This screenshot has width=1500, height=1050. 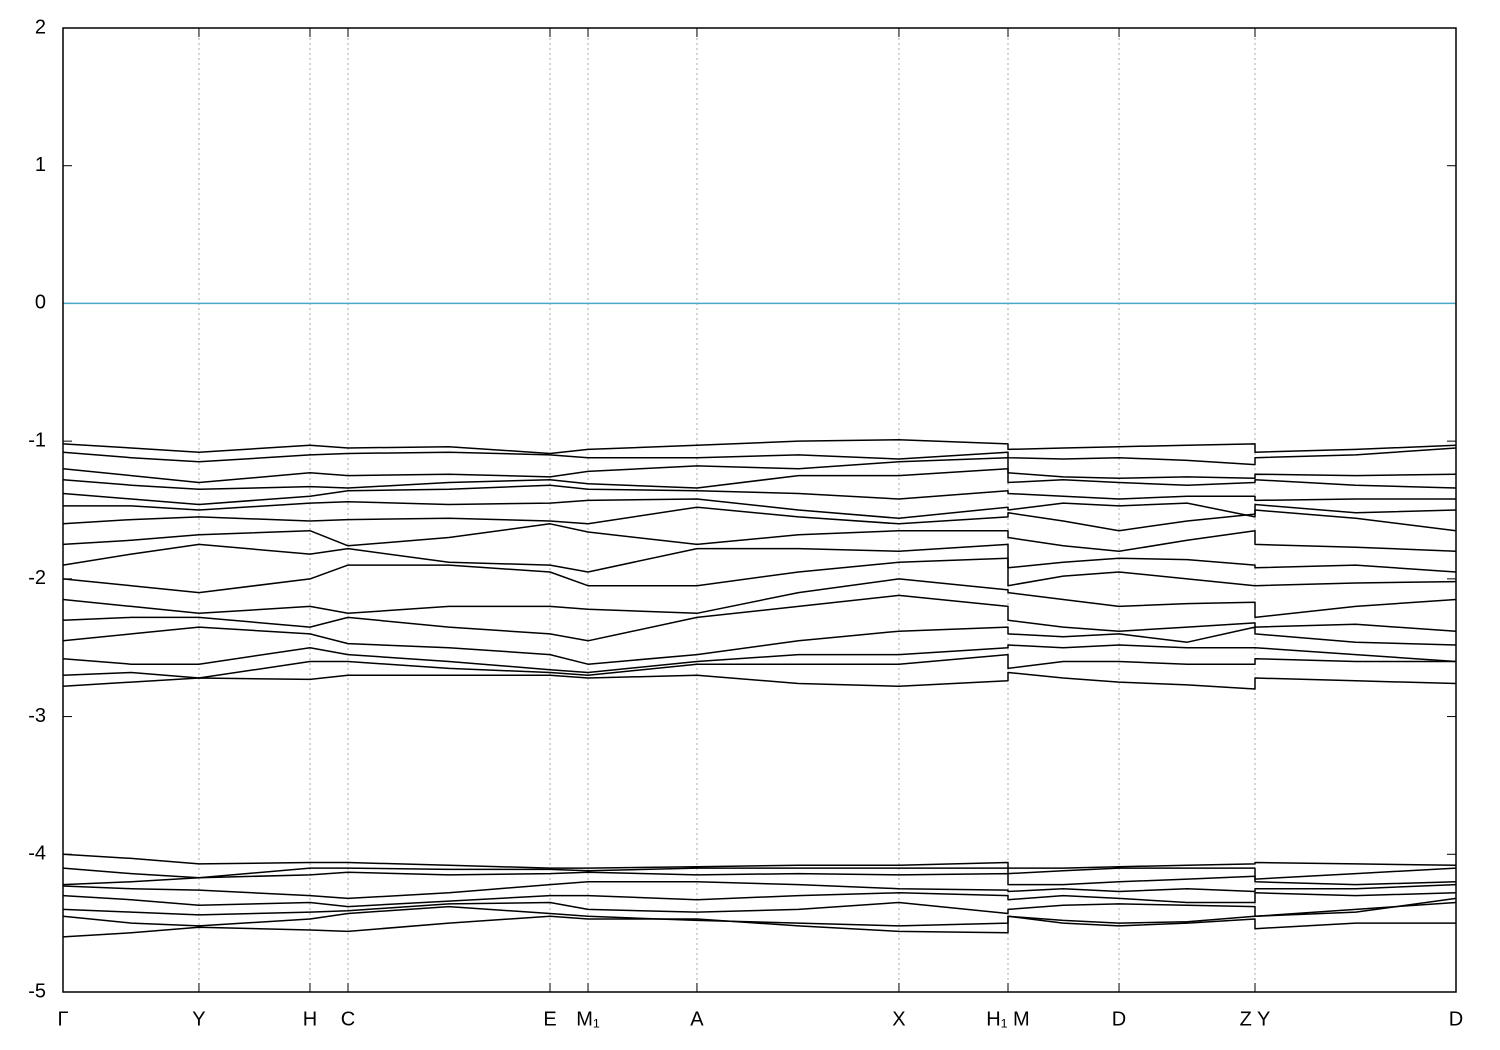 What do you see at coordinates (588, 1019) in the screenshot?
I see `x-tick-label: M₁` at bounding box center [588, 1019].